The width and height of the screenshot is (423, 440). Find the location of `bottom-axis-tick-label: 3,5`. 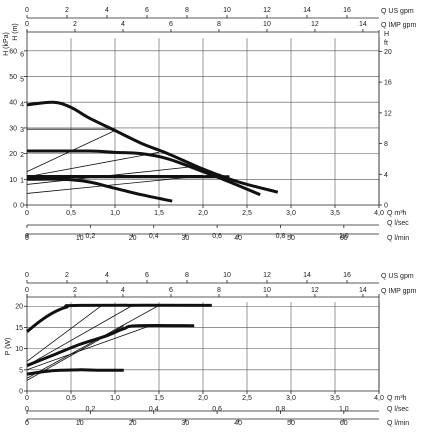

bottom-axis-tick-label: 3,5 is located at coordinates (335, 213).